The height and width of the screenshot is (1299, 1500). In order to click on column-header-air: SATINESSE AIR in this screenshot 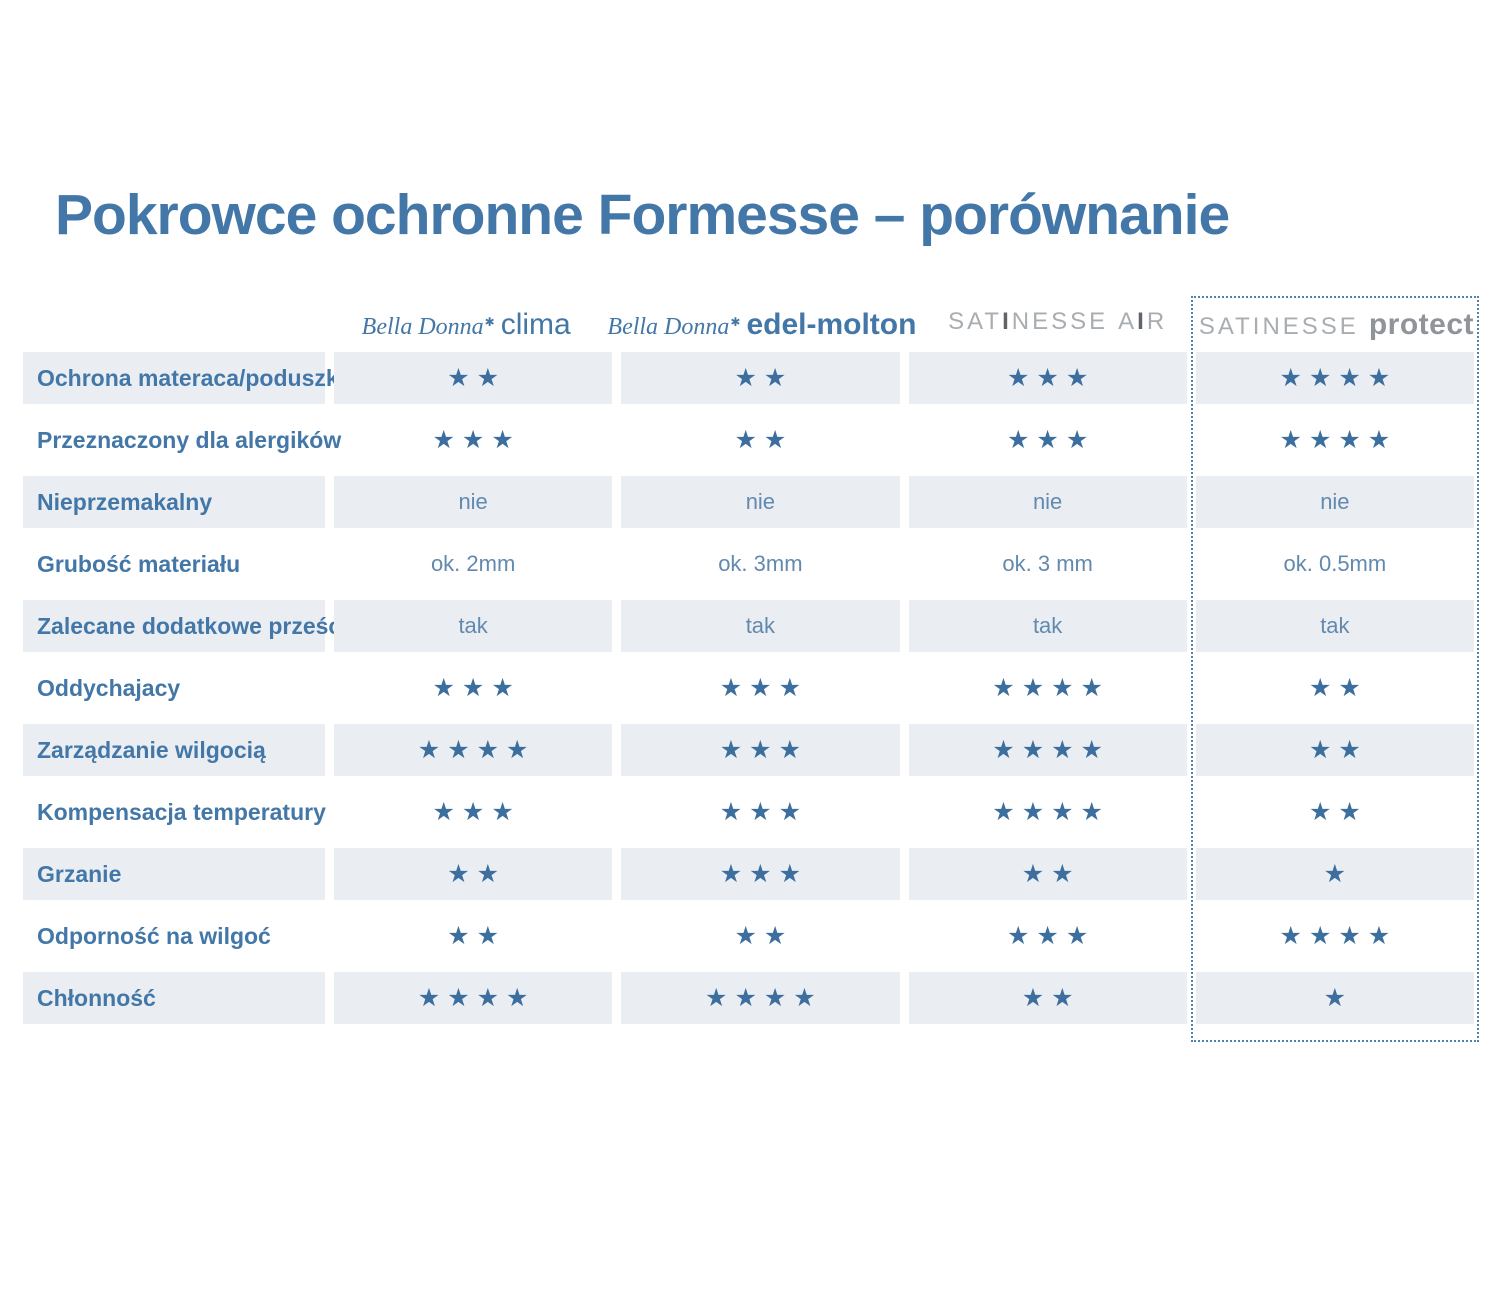, I will do `click(1057, 321)`.